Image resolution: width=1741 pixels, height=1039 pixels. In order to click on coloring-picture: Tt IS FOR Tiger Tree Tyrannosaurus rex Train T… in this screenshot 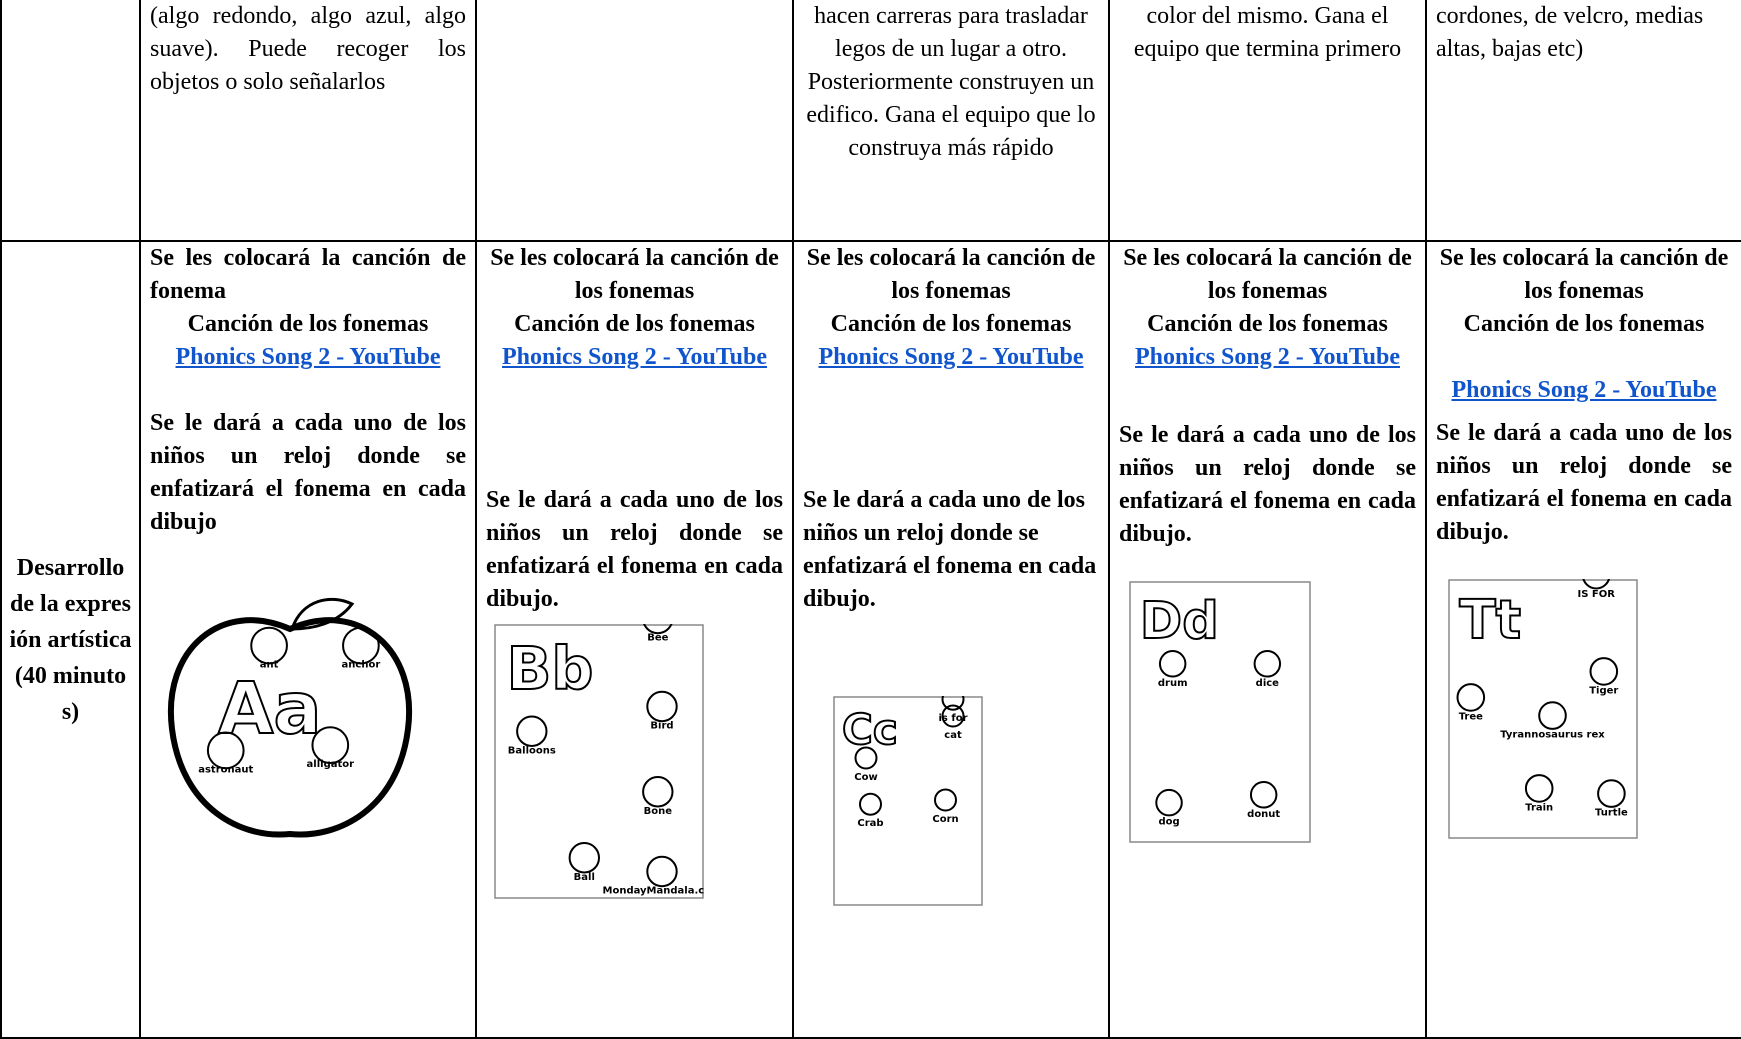, I will do `click(1543, 709)`.